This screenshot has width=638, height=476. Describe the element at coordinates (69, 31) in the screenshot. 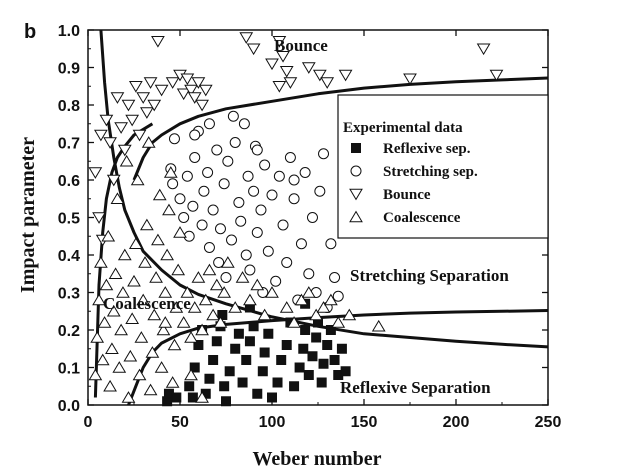

I see `y-tick-label: 1.0` at that location.